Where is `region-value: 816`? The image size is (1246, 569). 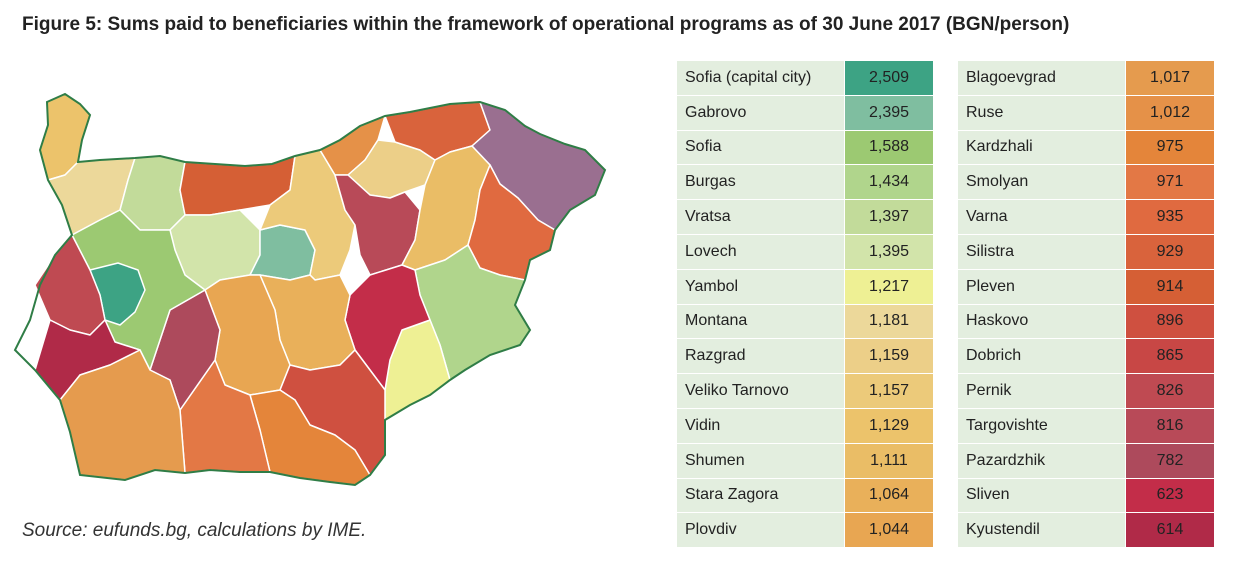
region-value: 816 is located at coordinates (1169, 426).